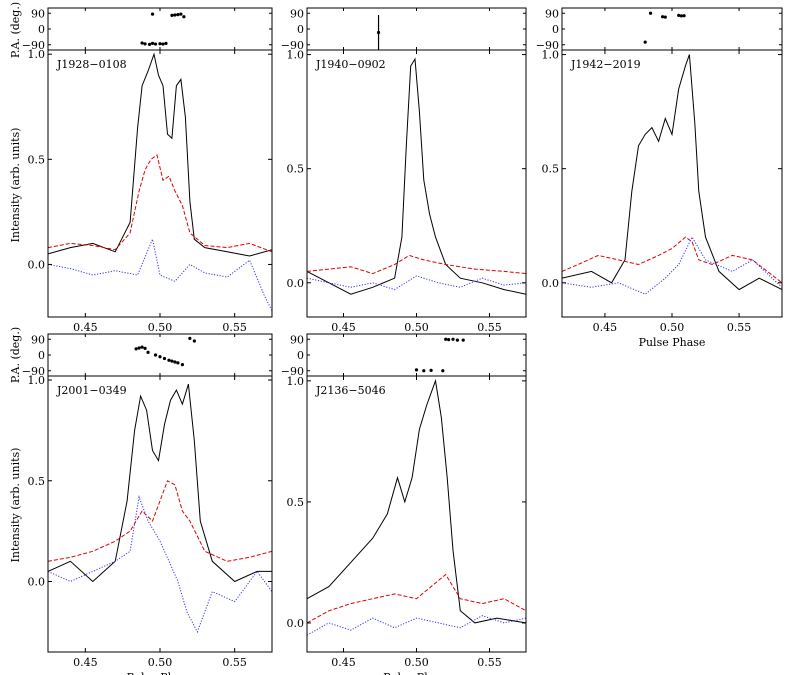  I want to click on pulsar-name-label: J1942−2019, so click(605, 64).